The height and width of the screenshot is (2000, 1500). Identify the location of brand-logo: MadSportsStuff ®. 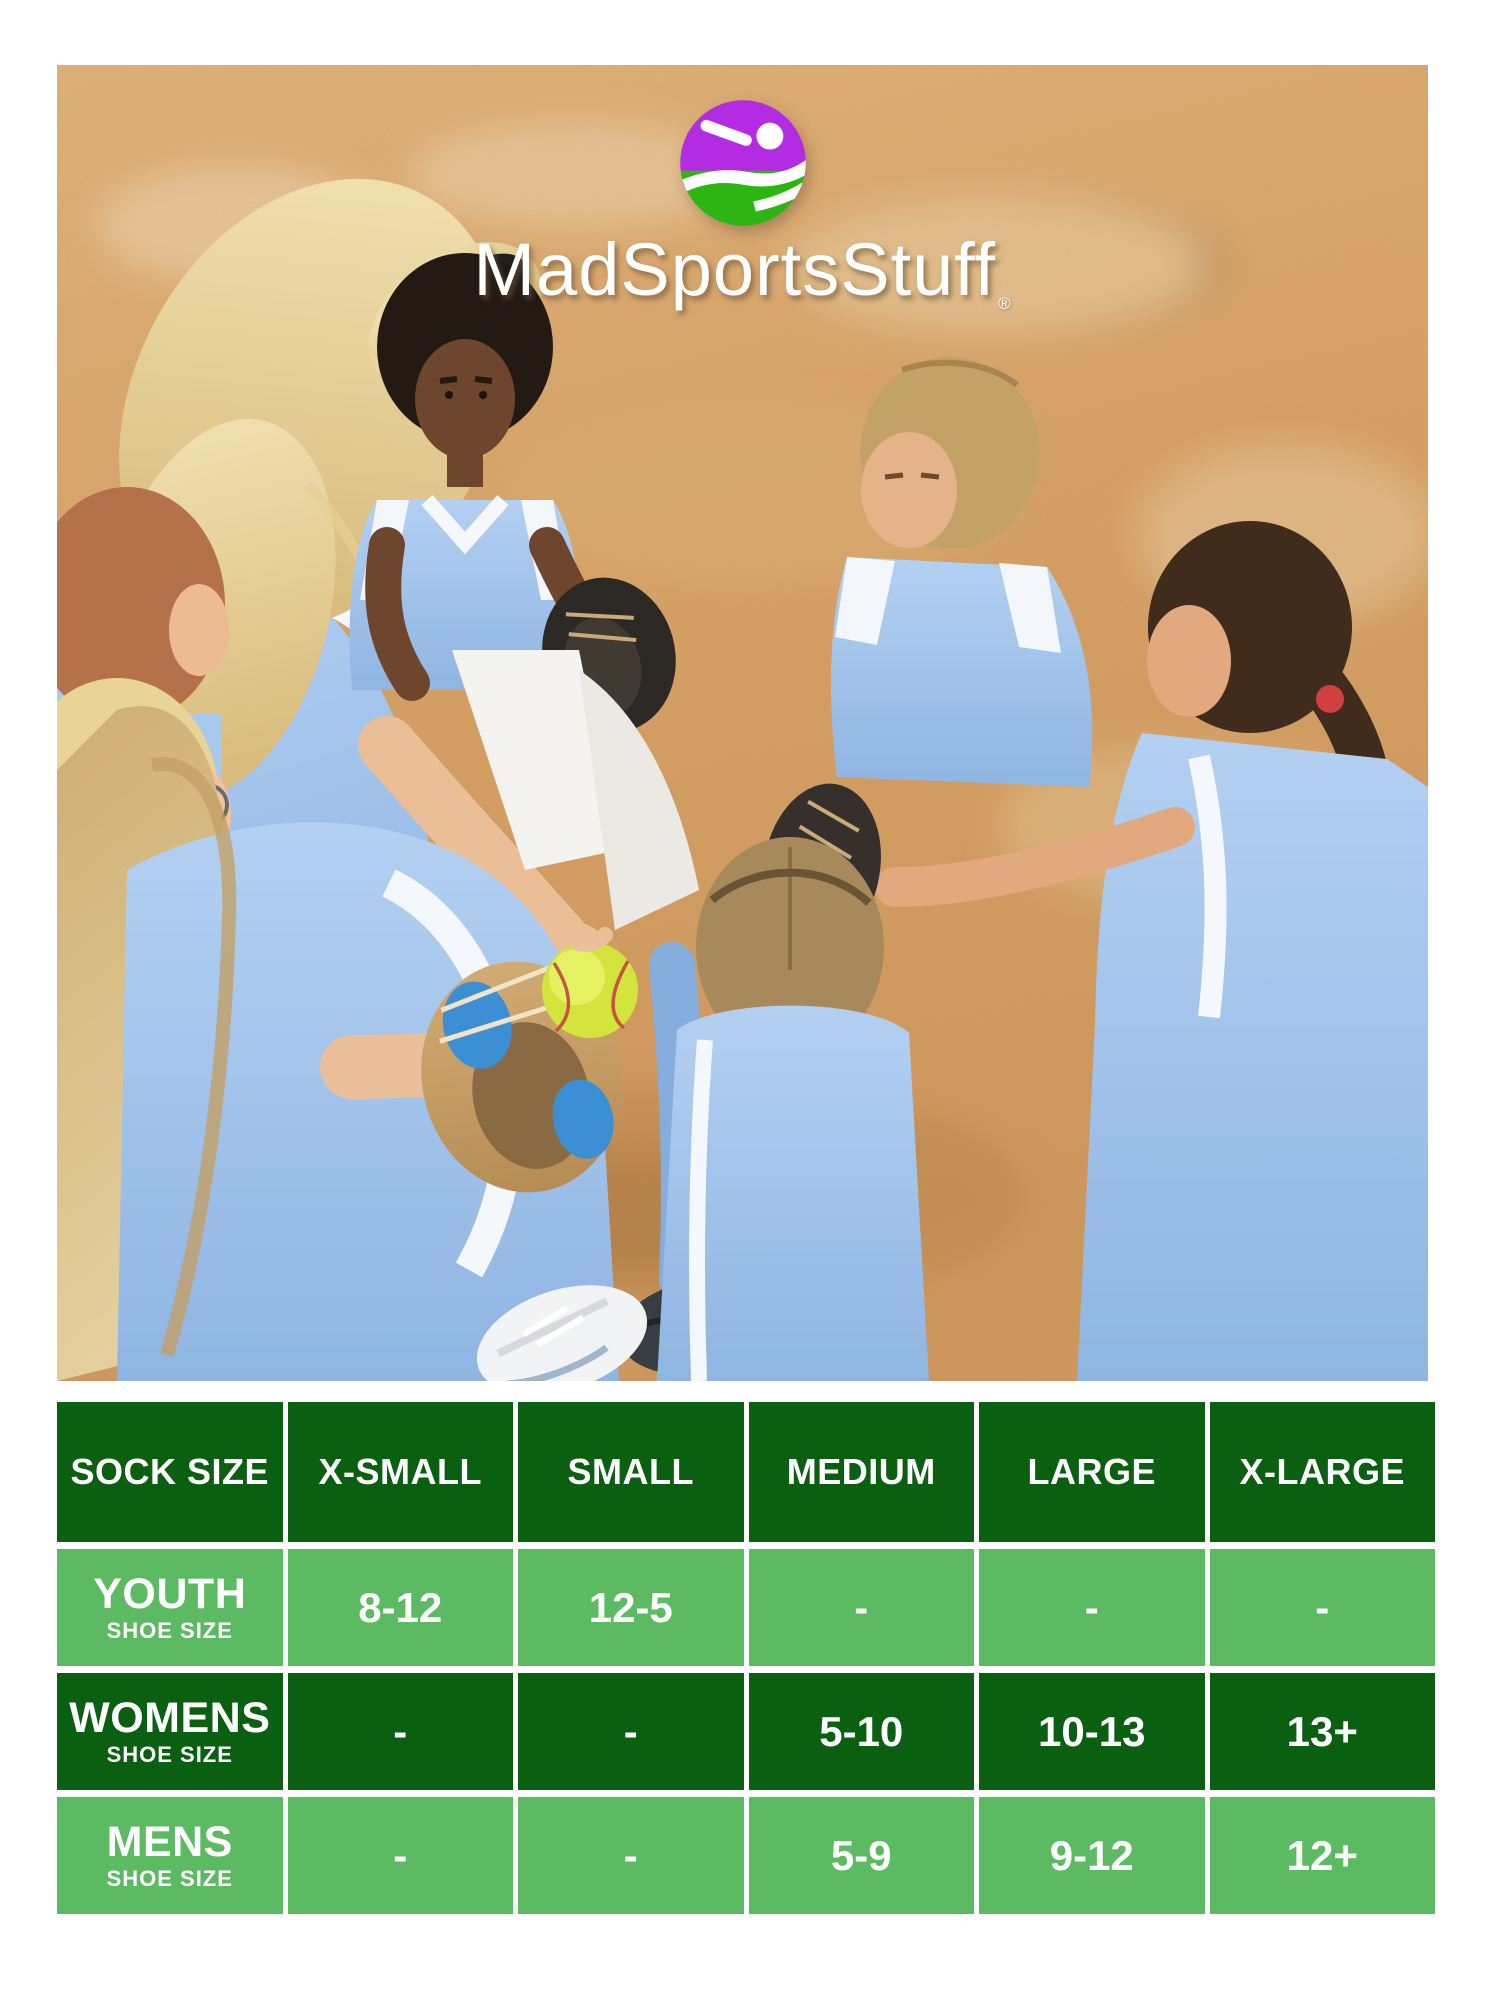
(742, 206).